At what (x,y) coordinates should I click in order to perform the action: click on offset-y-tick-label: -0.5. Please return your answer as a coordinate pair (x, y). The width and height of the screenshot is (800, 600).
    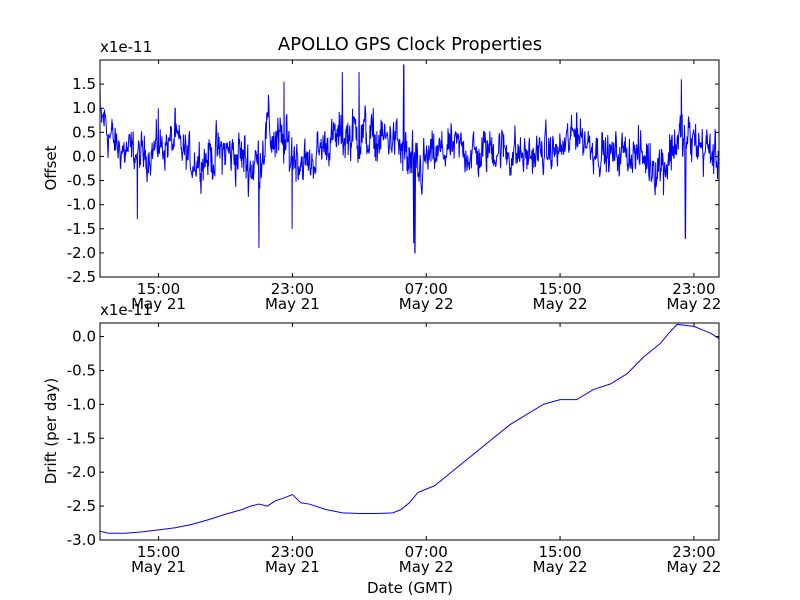
    Looking at the image, I should click on (81, 181).